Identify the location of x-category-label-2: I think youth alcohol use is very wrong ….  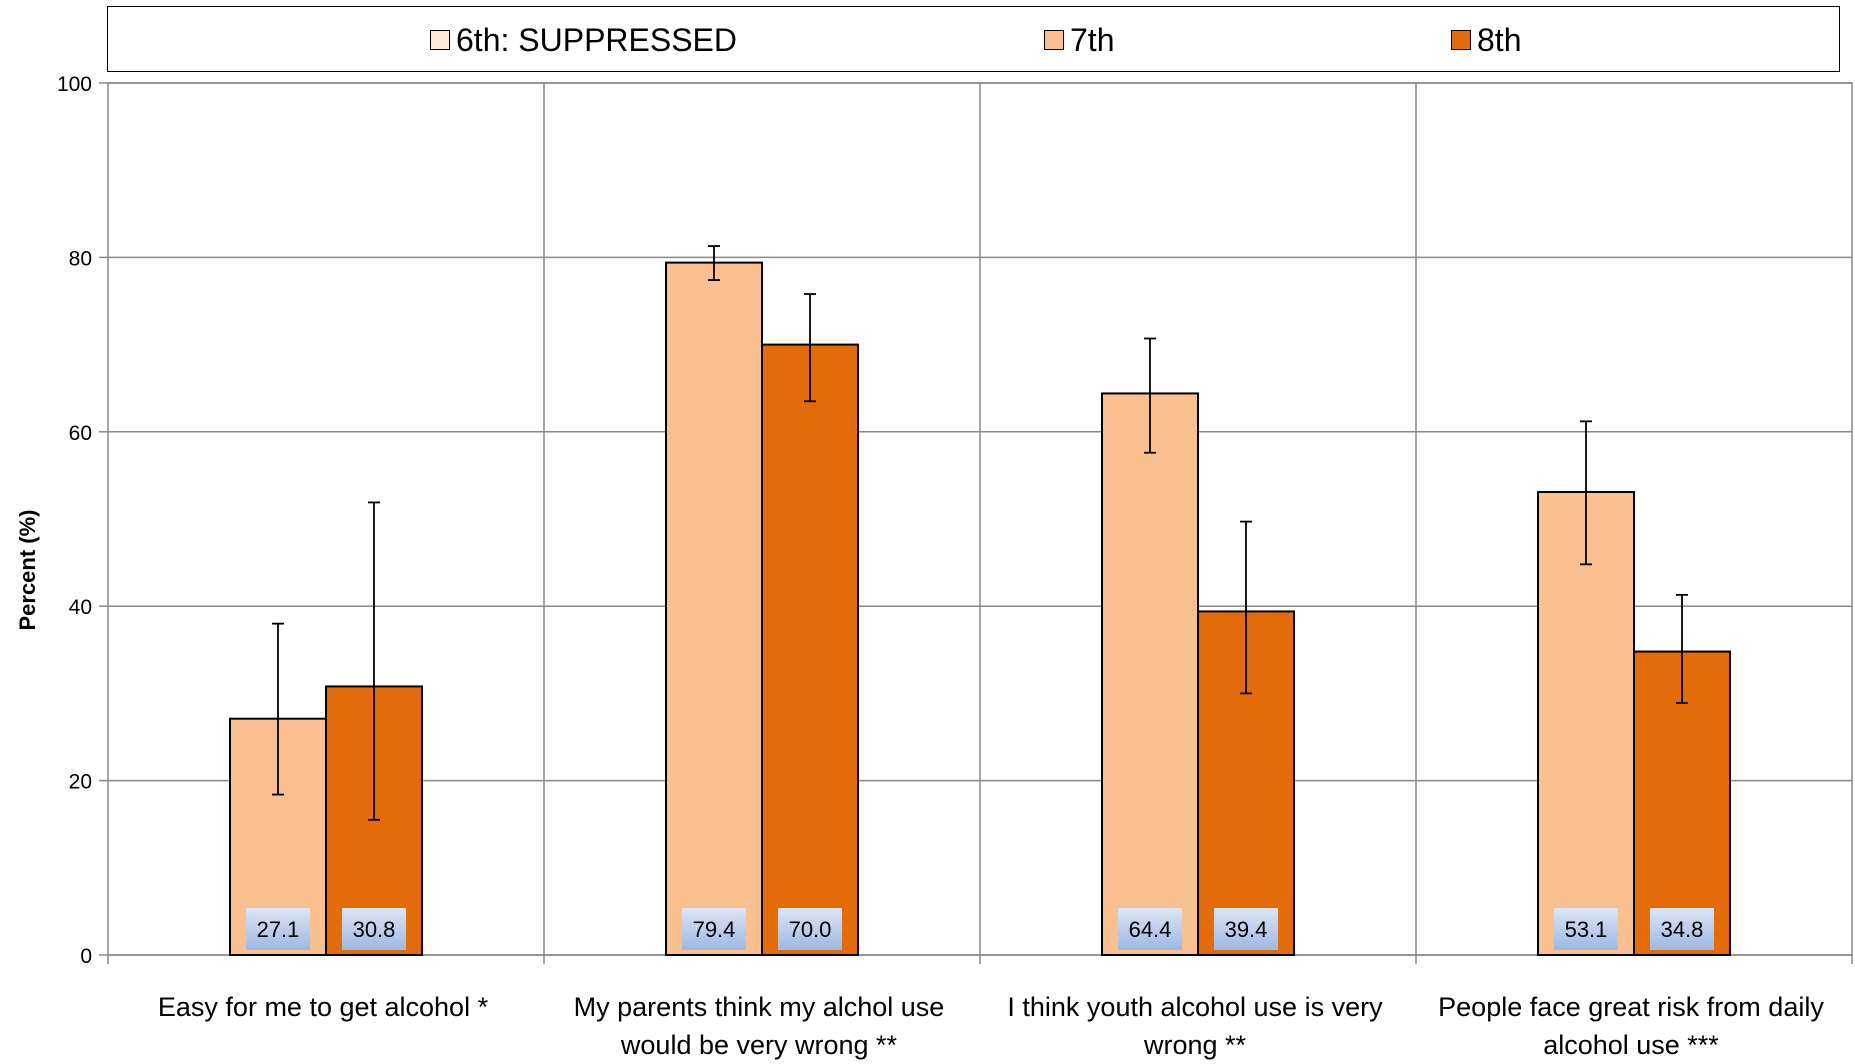
(1195, 1026).